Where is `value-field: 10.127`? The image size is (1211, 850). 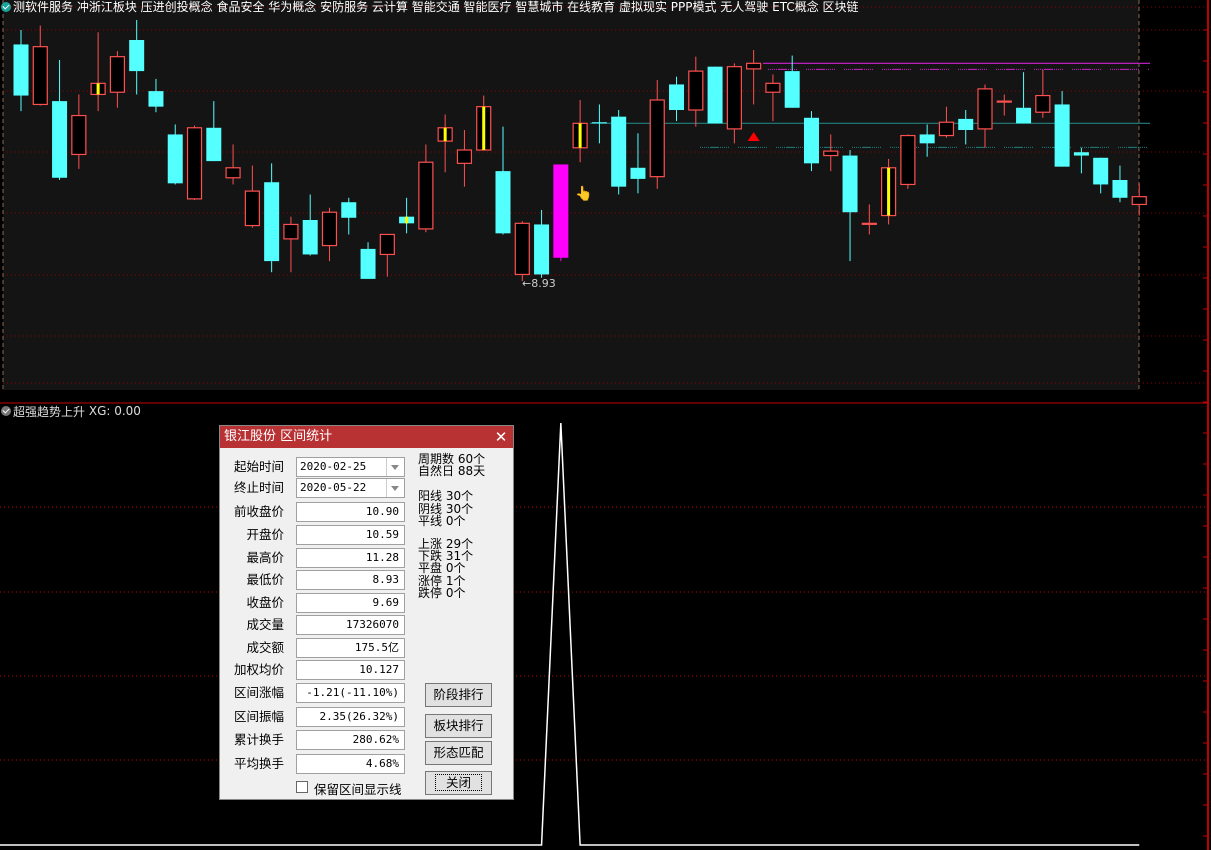
value-field: 10.127 is located at coordinates (350, 670).